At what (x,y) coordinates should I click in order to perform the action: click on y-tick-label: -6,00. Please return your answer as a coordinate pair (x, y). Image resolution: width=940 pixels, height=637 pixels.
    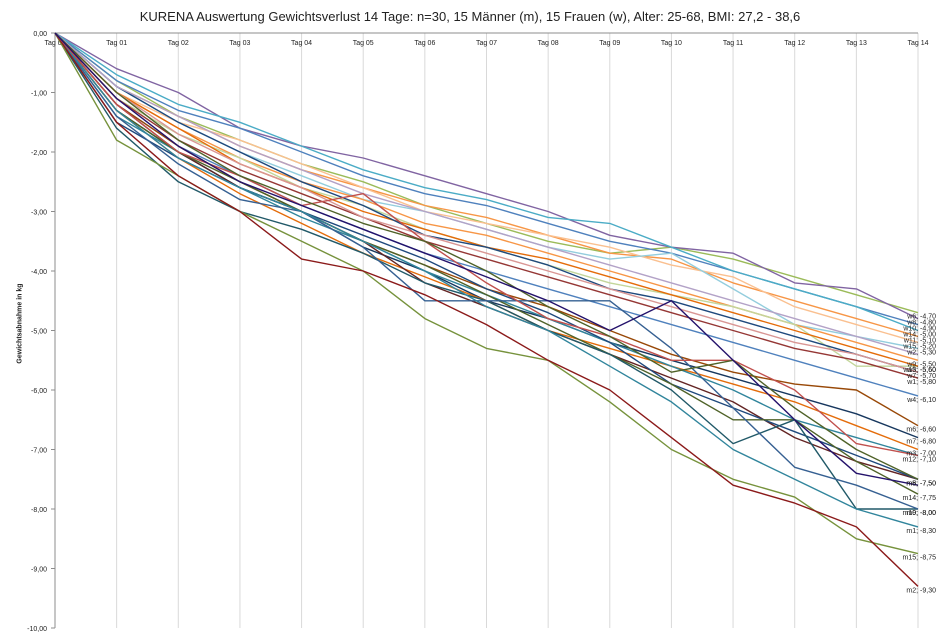
    Looking at the image, I should click on (39, 391).